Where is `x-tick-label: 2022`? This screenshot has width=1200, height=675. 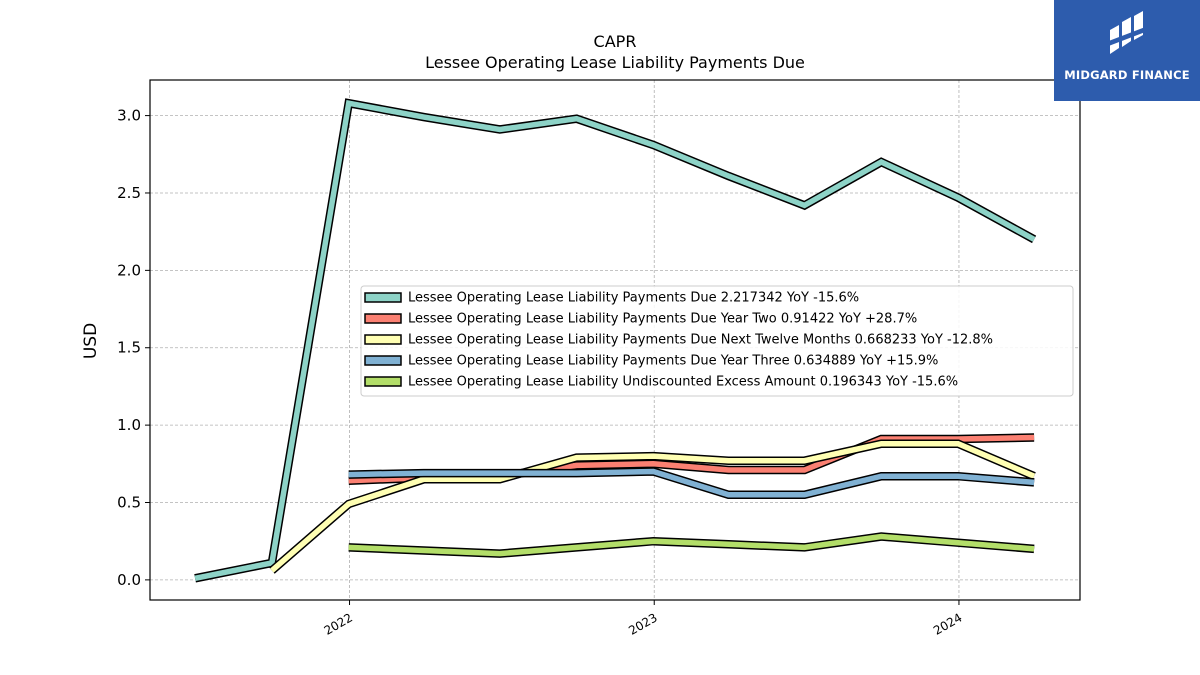
x-tick-label: 2022 is located at coordinates (338, 623).